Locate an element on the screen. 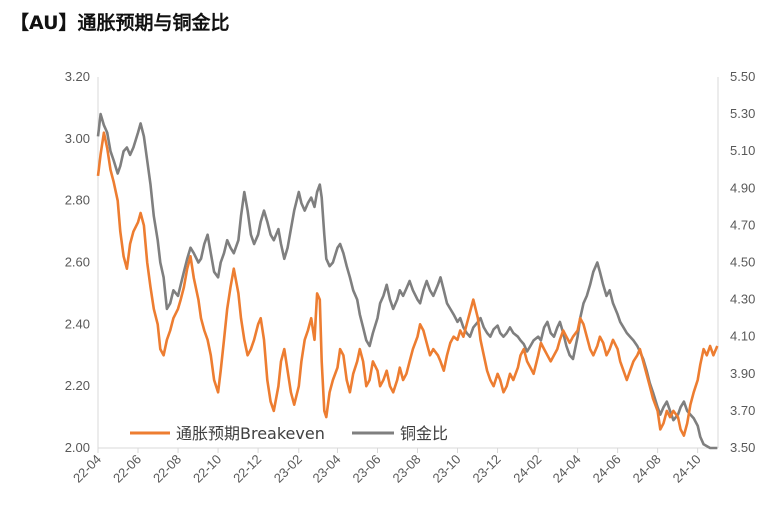 This screenshot has width=778, height=518. y-right-tick-label: 4.50 is located at coordinates (742, 262).